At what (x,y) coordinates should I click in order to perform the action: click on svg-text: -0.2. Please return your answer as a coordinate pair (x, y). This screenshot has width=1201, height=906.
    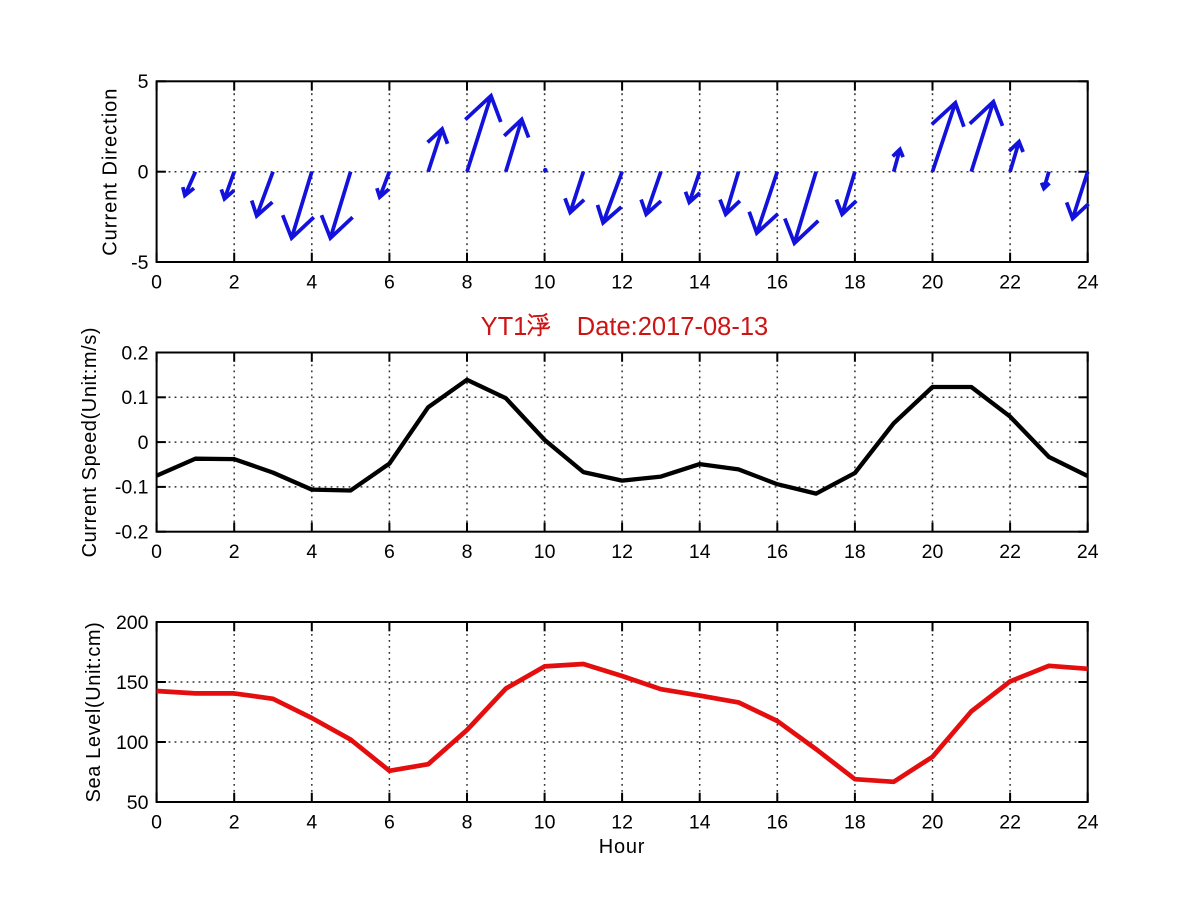
    Looking at the image, I should click on (132, 533).